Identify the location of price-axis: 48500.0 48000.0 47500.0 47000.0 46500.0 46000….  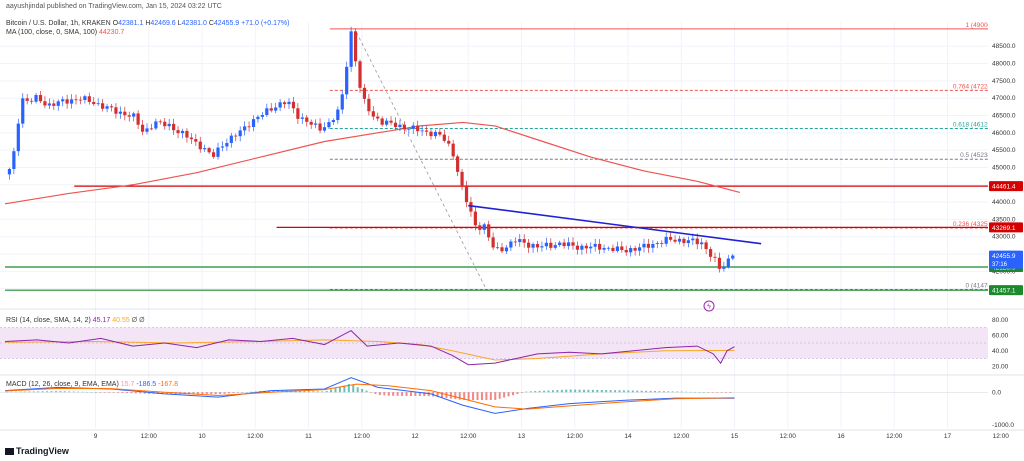
(1006, 230).